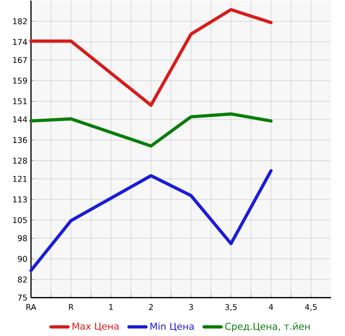  Describe the element at coordinates (172, 327) in the screenshot. I see `legend-label: Min Цена` at that location.